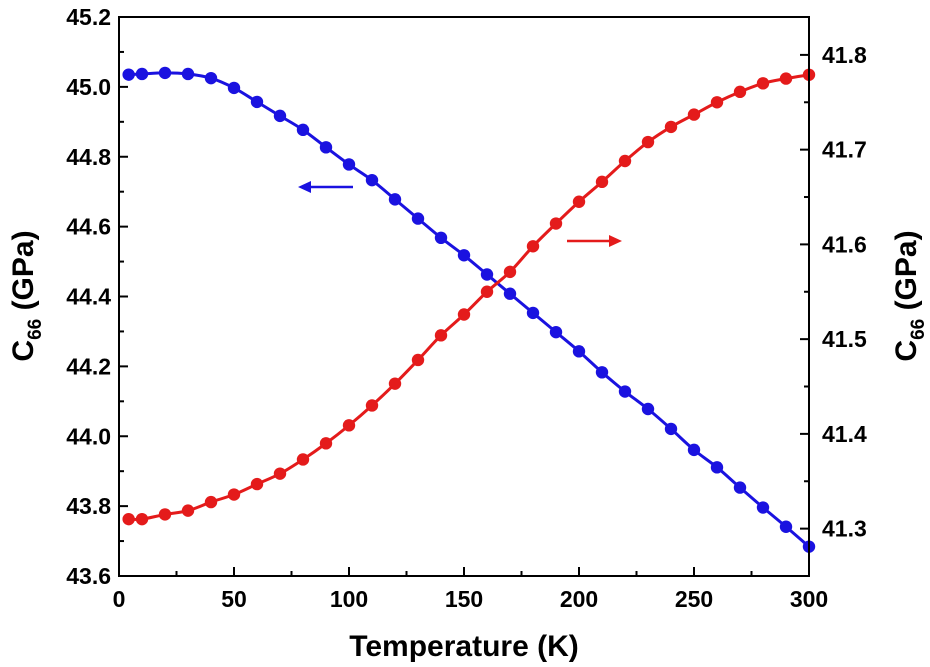  What do you see at coordinates (88, 87) in the screenshot?
I see `y-left-tick-label: 45.0` at bounding box center [88, 87].